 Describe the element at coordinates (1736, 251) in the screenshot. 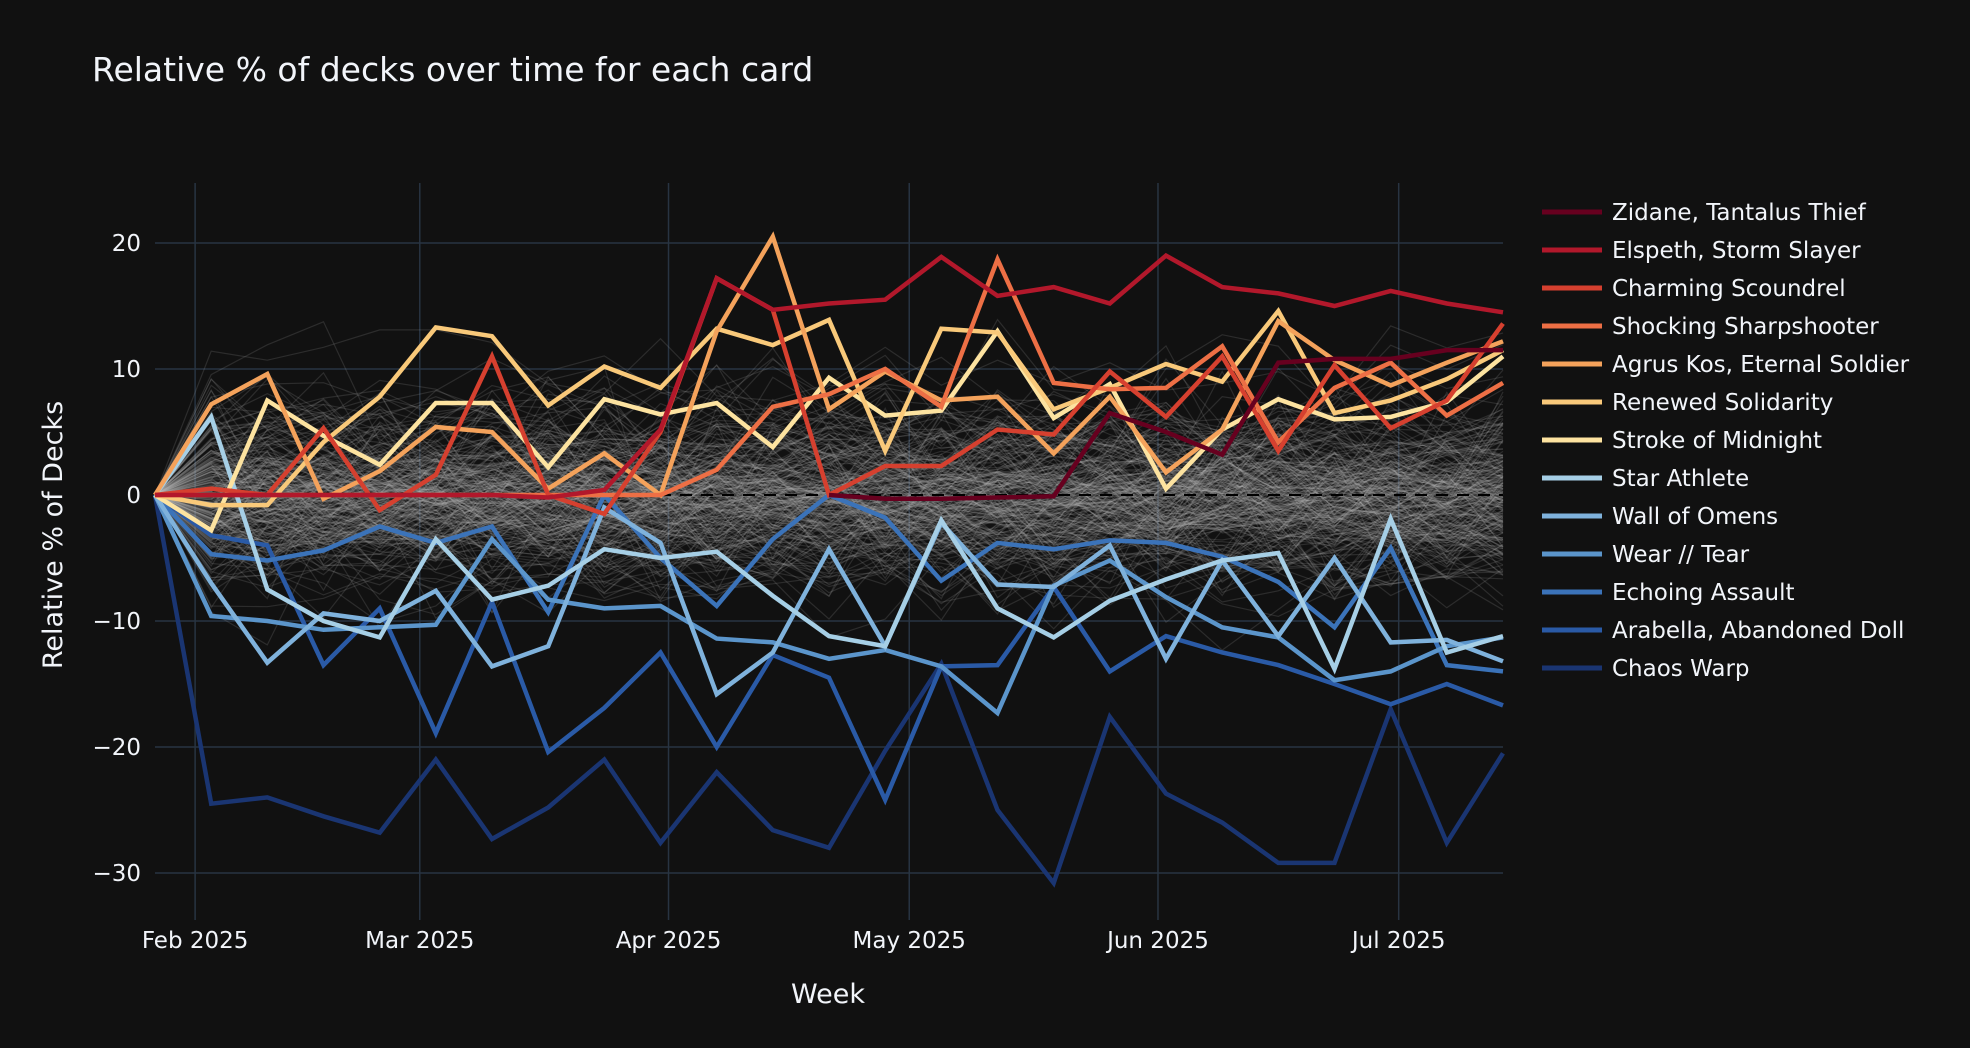

I see `legend-label: Elspeth, Storm Slayer` at that location.